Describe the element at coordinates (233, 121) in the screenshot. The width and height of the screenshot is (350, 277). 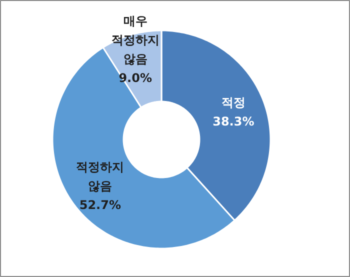
I see `data-label: 38.3%` at that location.